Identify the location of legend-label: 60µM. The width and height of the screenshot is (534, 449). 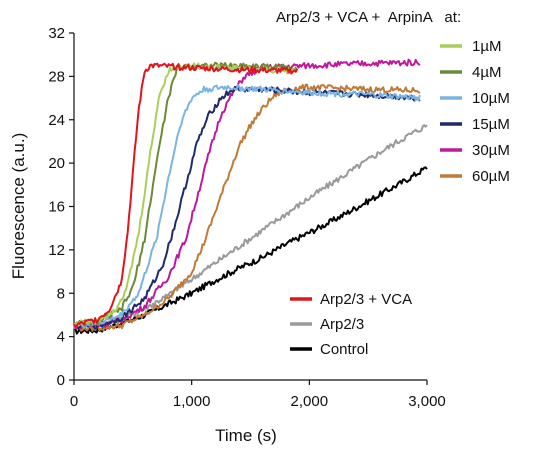
(491, 176).